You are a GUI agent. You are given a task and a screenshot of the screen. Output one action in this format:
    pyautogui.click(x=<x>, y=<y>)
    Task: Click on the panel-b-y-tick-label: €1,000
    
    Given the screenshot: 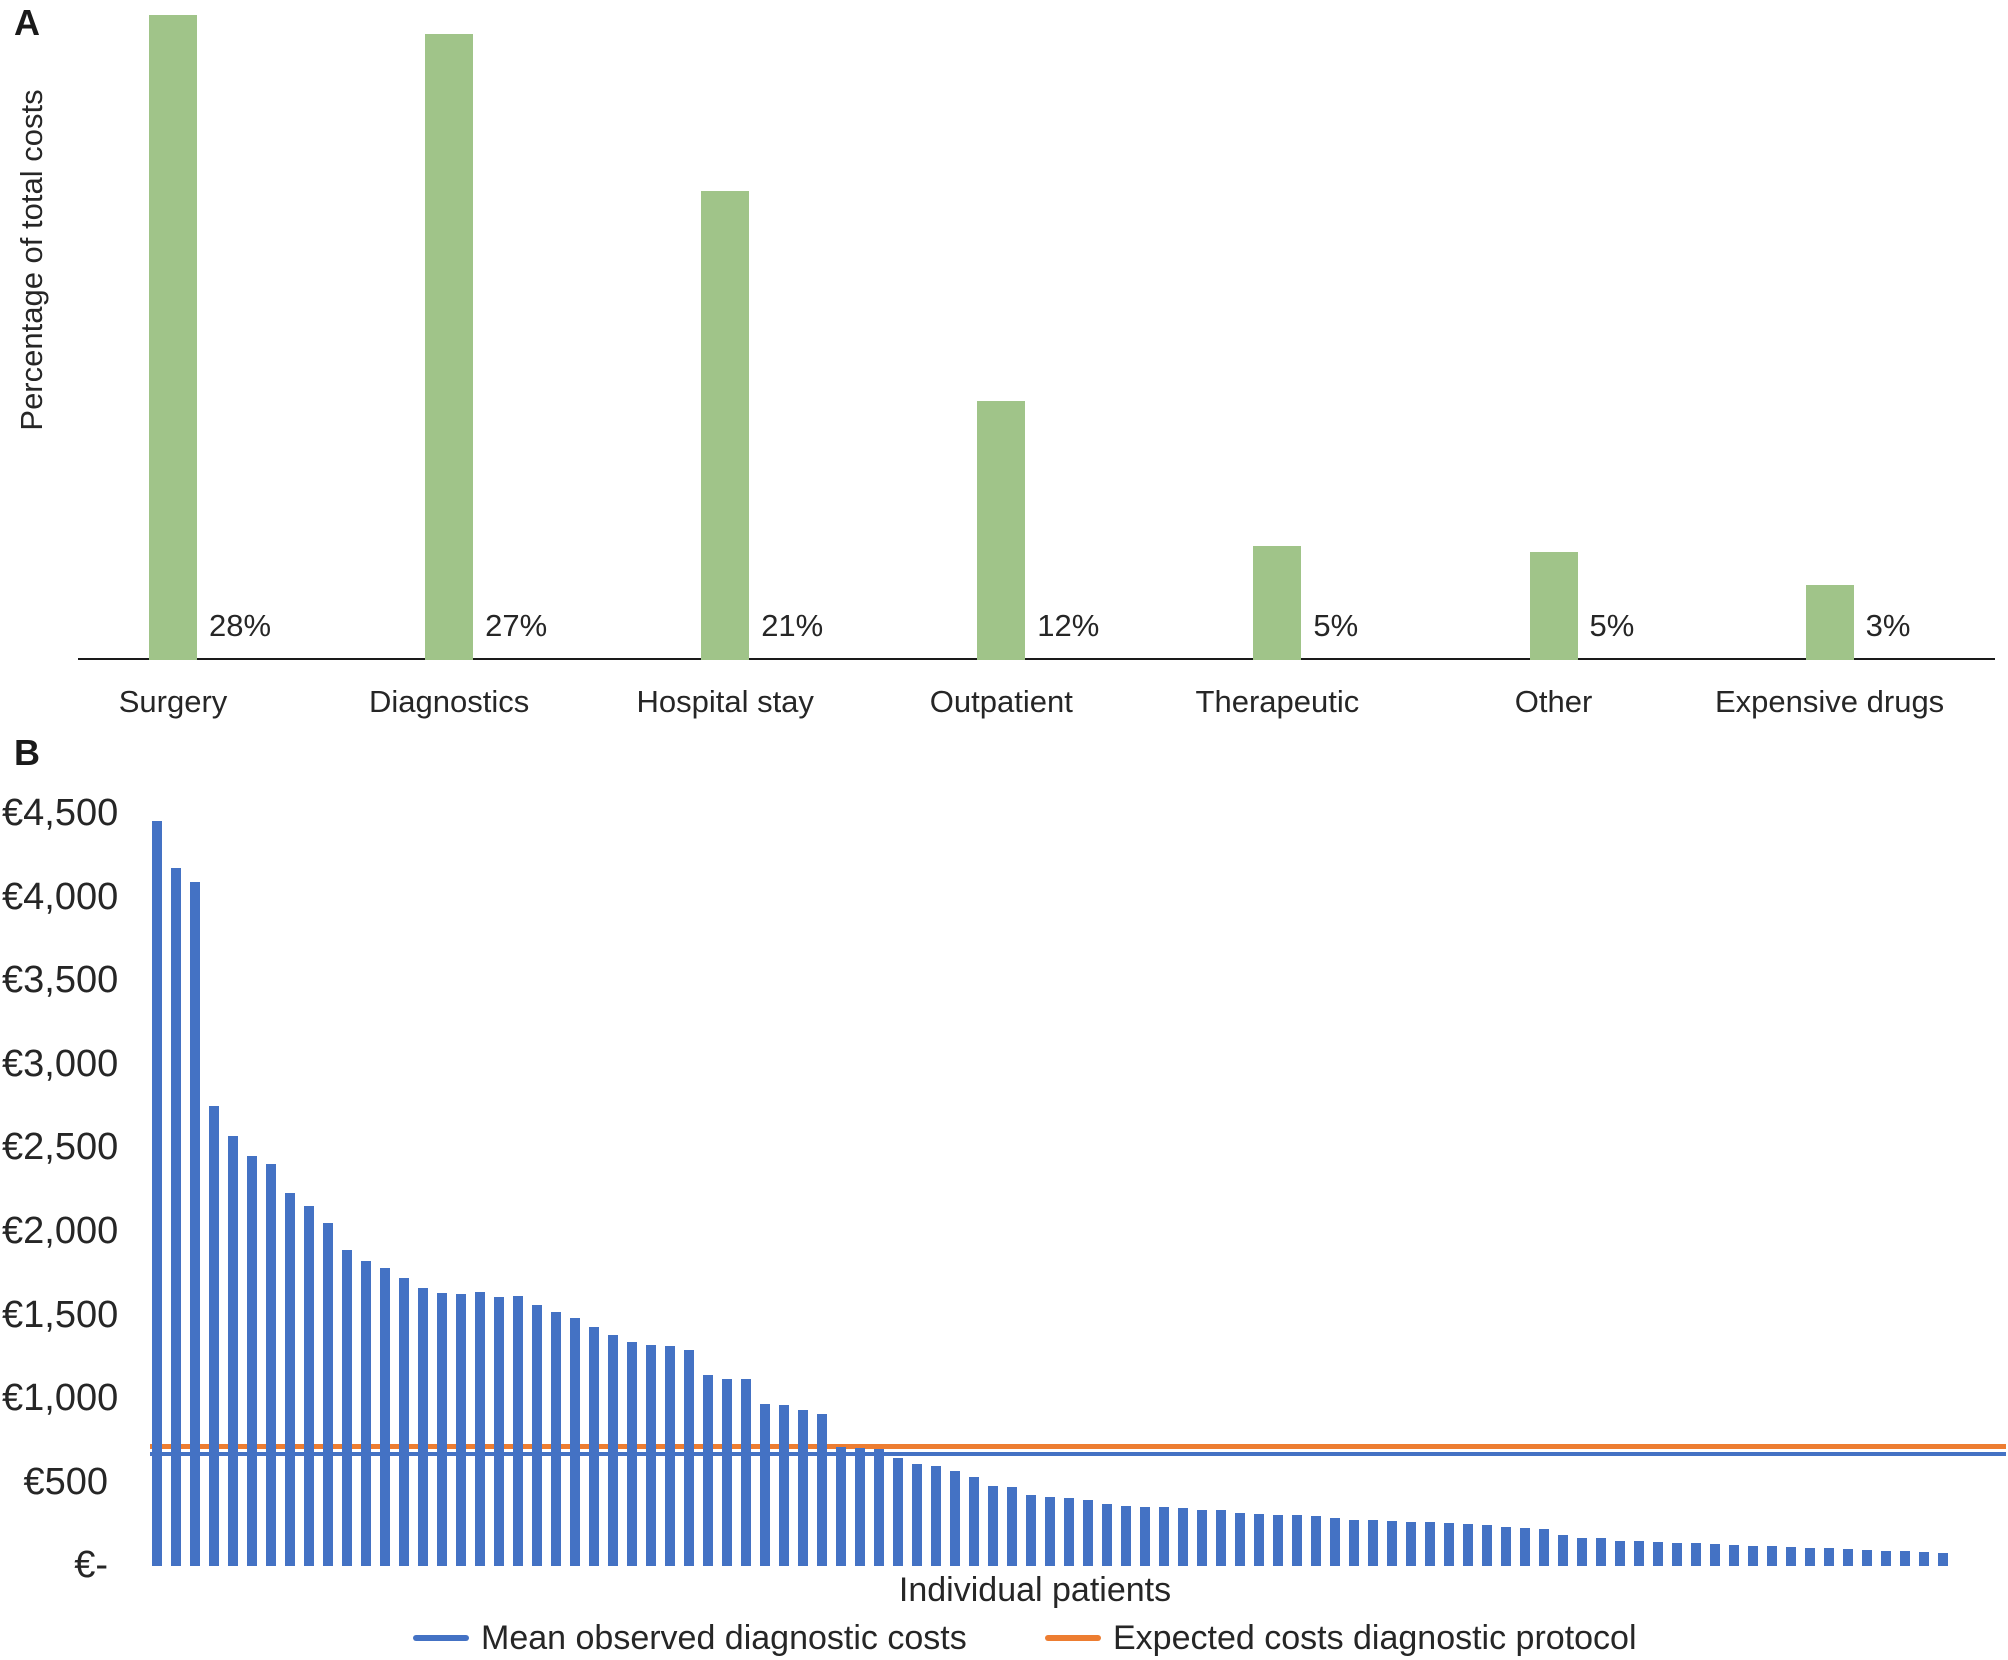 What is the action you would take?
    pyautogui.click(x=60, y=1398)
    